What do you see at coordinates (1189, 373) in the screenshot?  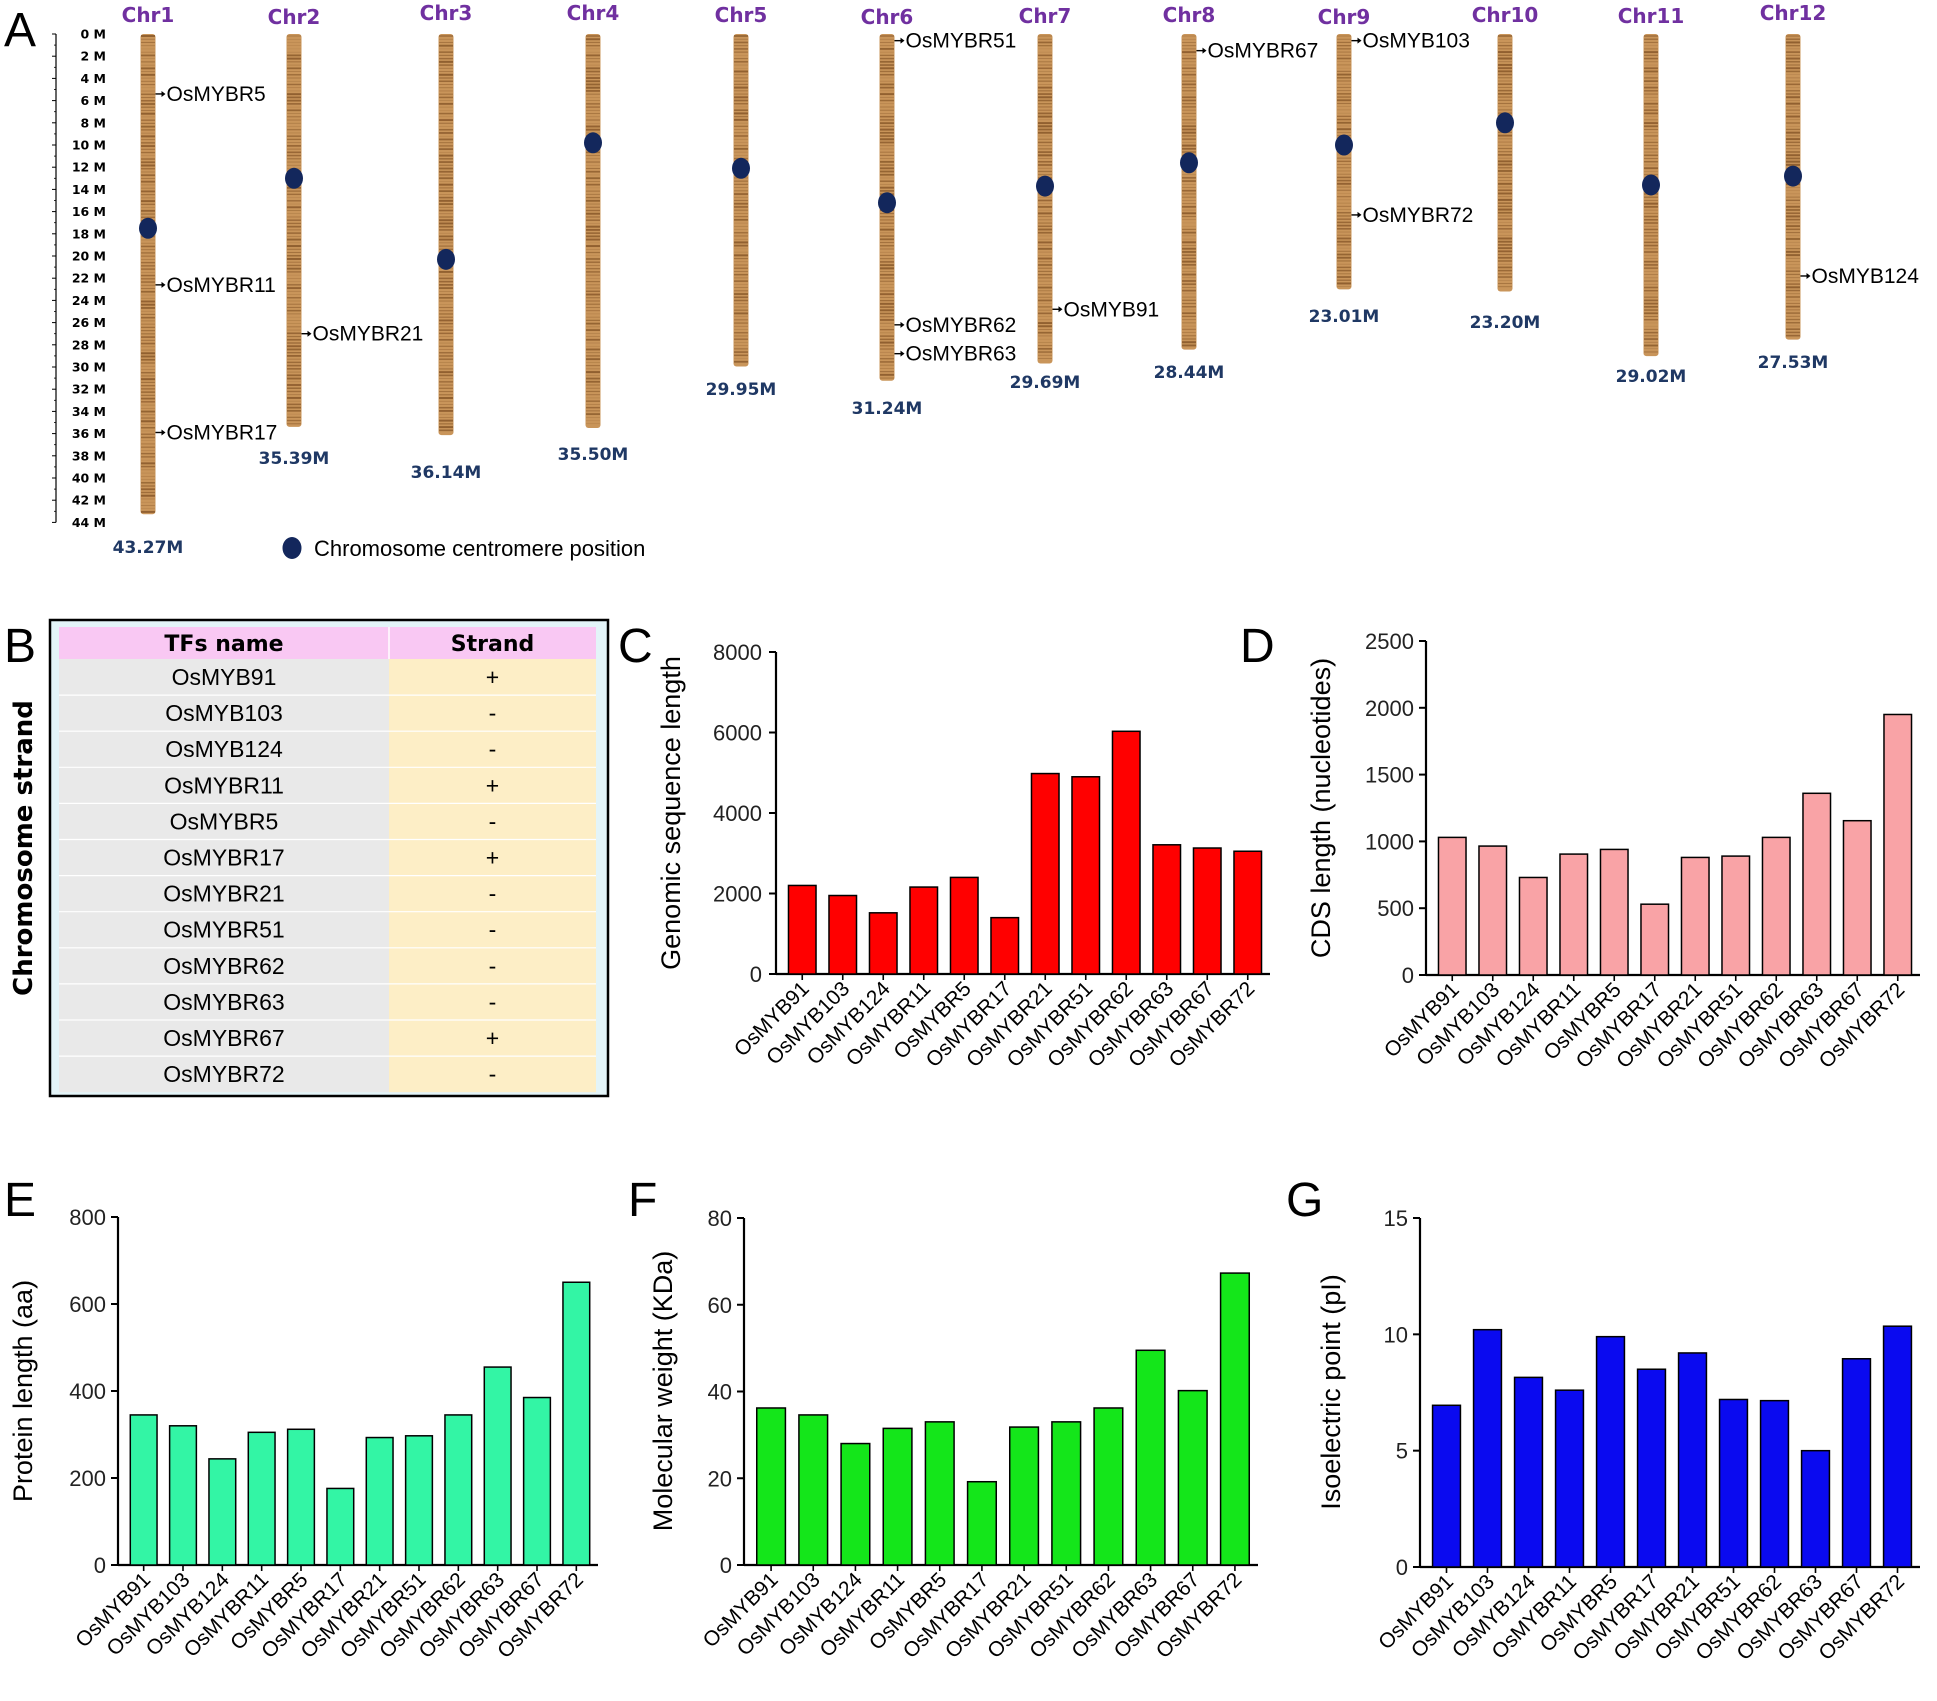 I see `chromosome-length: 28.44M` at bounding box center [1189, 373].